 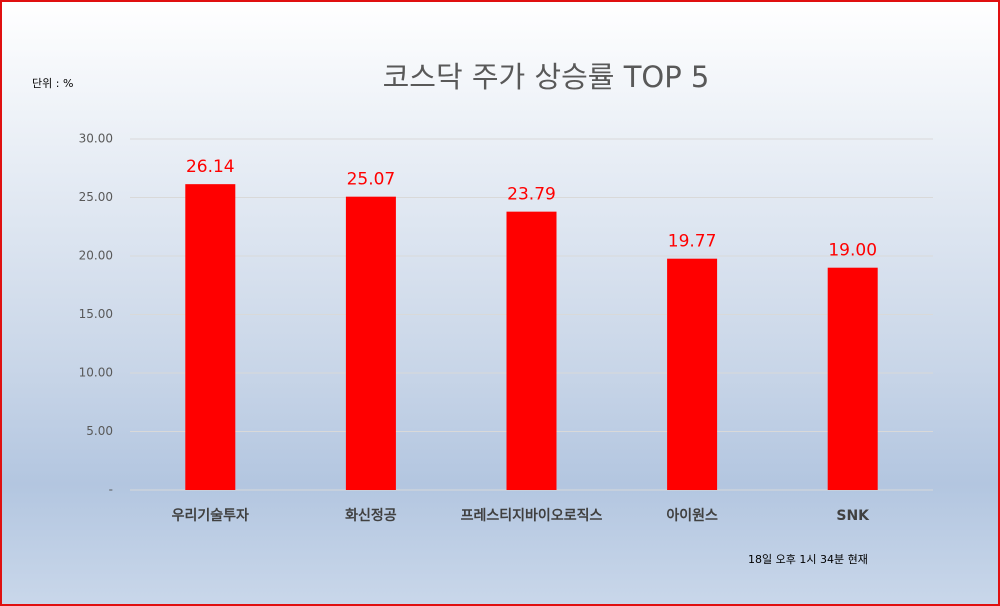 I want to click on y-tick-label: 30.00, so click(x=96, y=139).